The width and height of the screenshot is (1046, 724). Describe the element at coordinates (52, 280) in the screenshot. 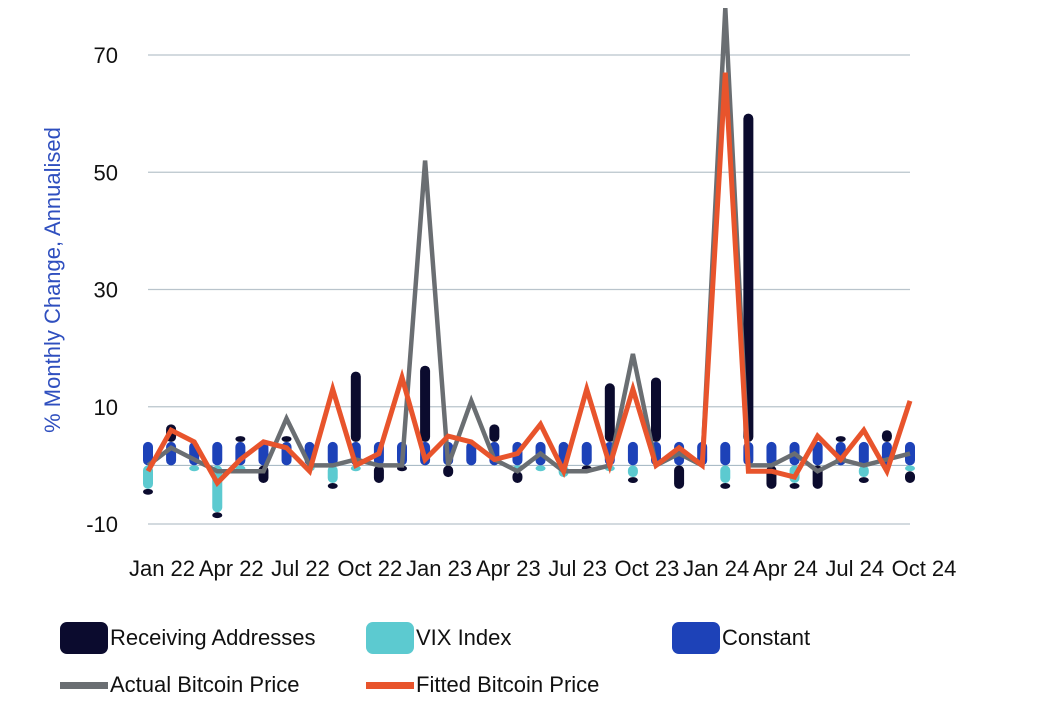

I see `y-axis-title: % Monthly Change, Annualised` at that location.